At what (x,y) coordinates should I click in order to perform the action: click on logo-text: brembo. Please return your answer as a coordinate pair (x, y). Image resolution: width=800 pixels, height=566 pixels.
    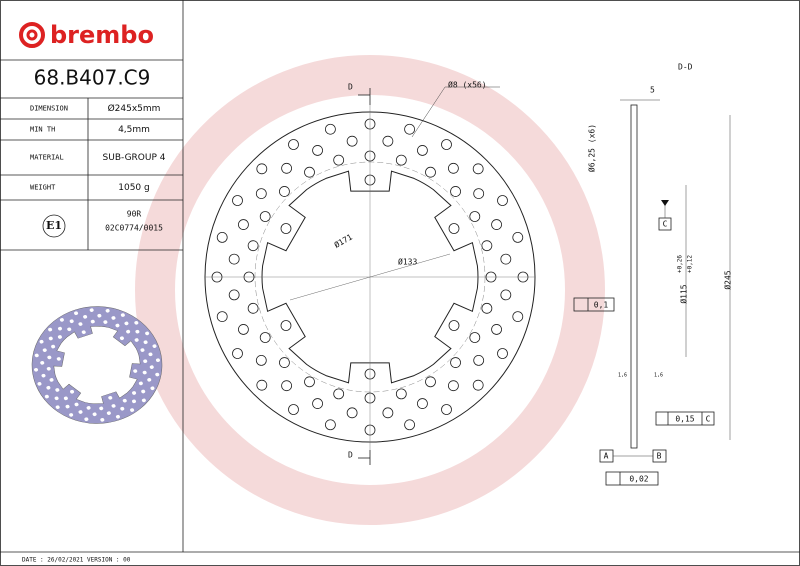
    Looking at the image, I should click on (102, 35).